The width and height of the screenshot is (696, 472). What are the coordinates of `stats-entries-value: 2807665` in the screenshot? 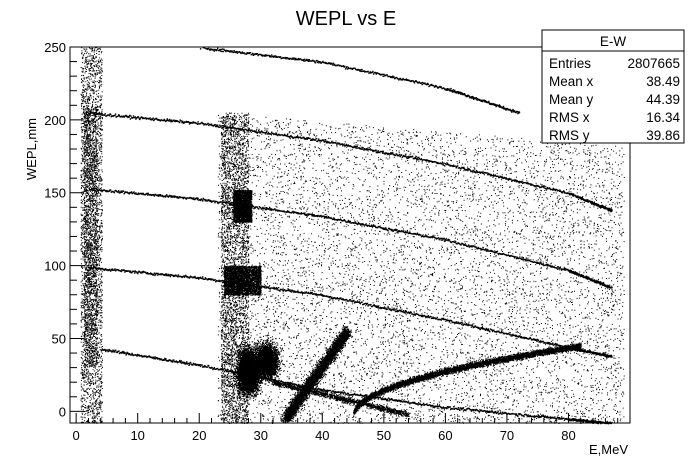 It's located at (653, 63).